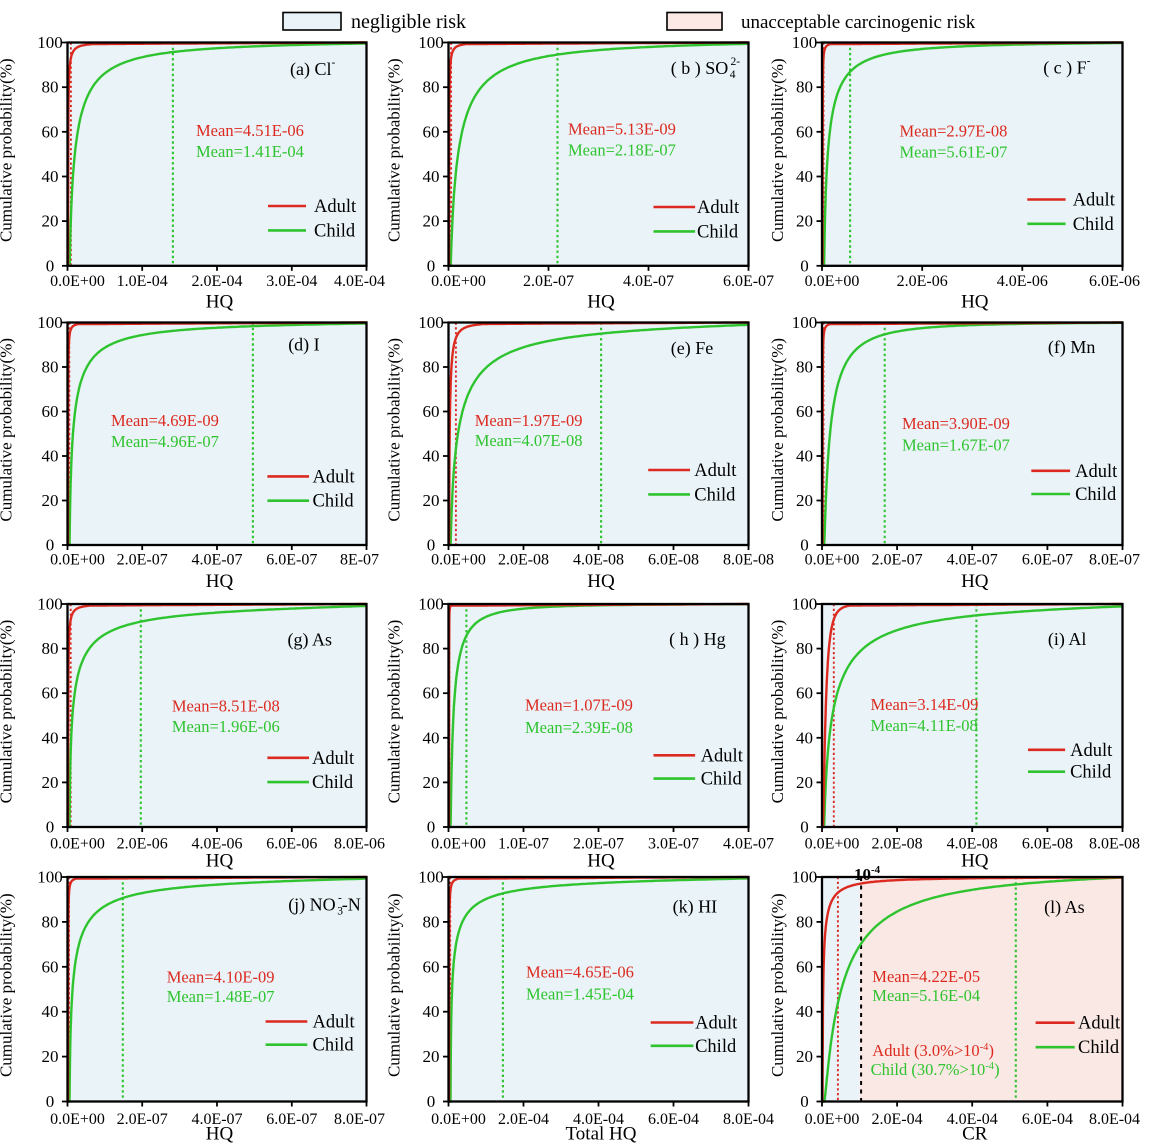 Image resolution: width=1152 pixels, height=1143 pixels. Describe the element at coordinates (692, 348) in the screenshot. I see `svg-text: (e) Fe` at that location.